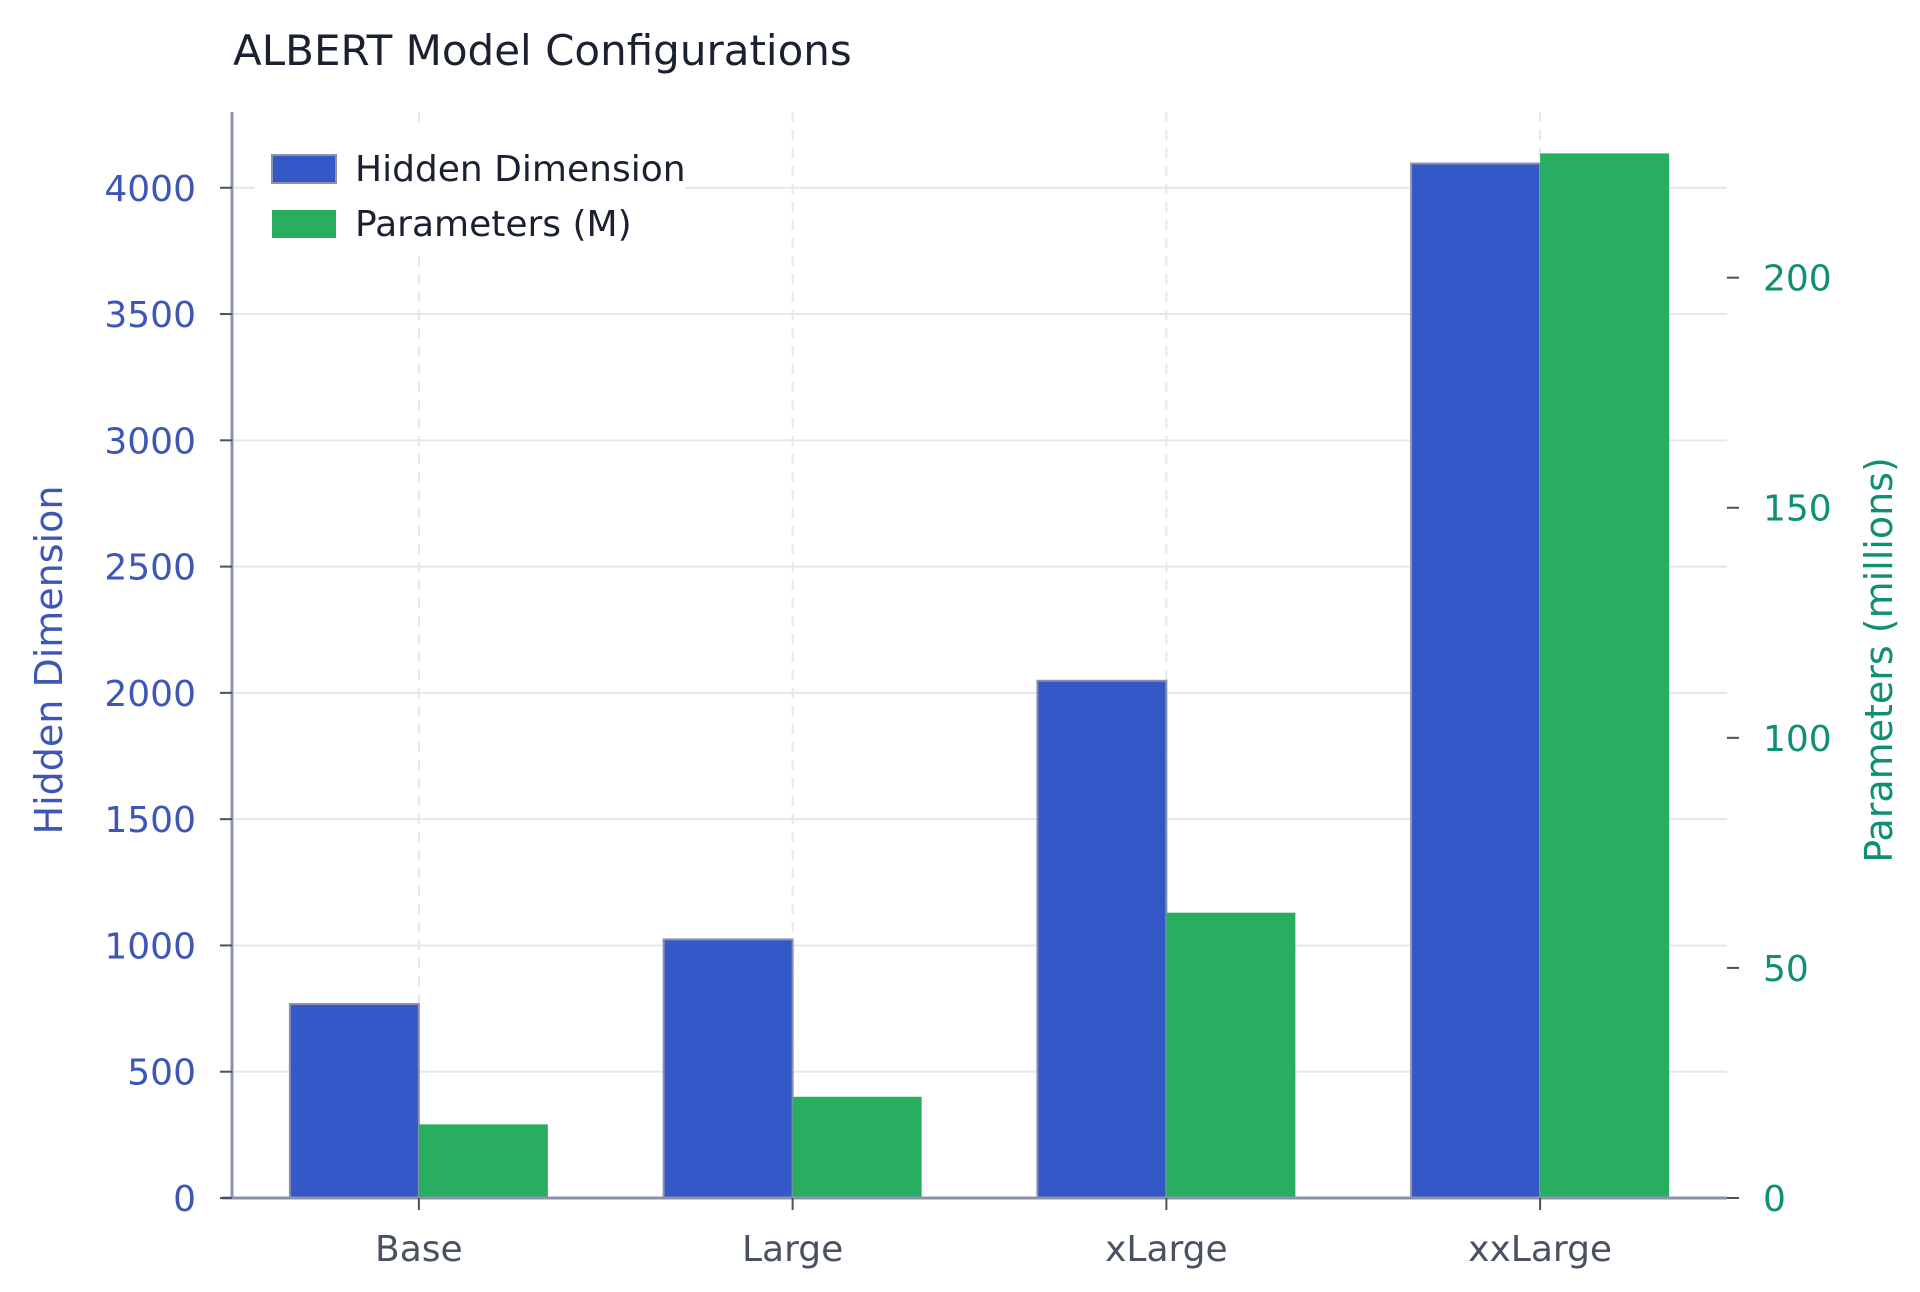 The width and height of the screenshot is (1920, 1292). Describe the element at coordinates (493, 224) in the screenshot. I see `legend-label: Parameters (M)` at that location.